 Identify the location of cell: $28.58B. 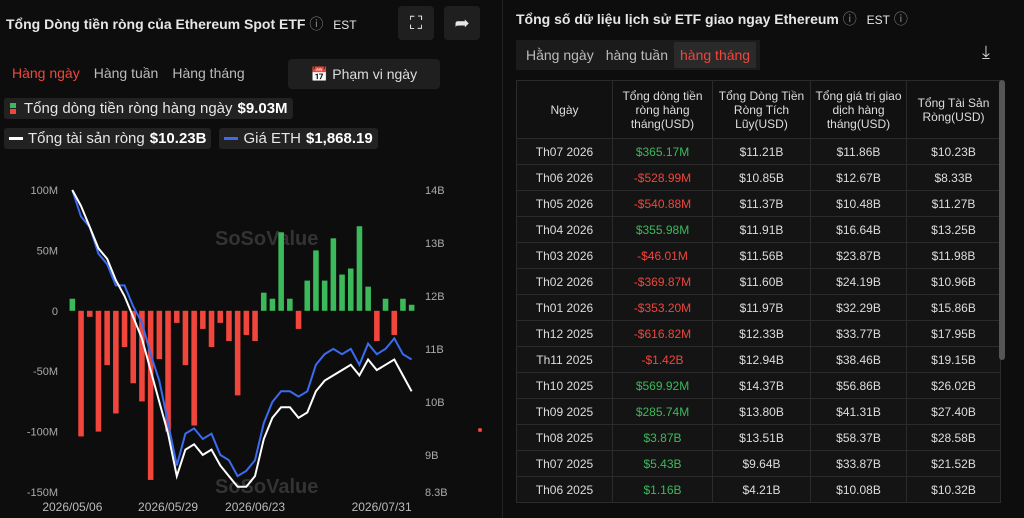
(953, 437).